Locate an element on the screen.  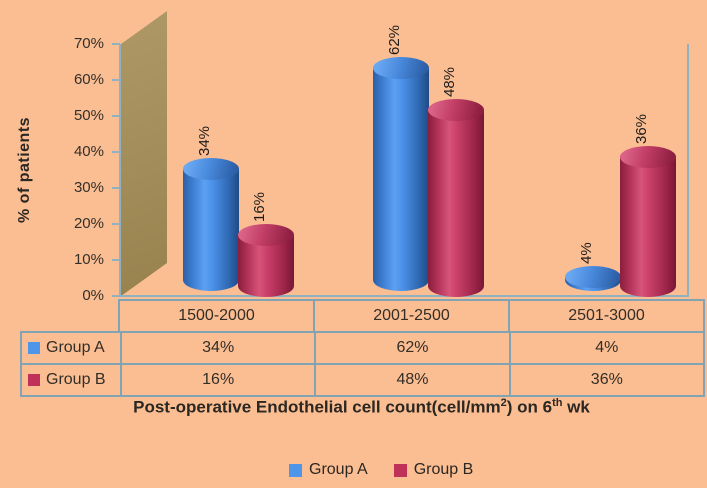
legend-label: Group B is located at coordinates (443, 469).